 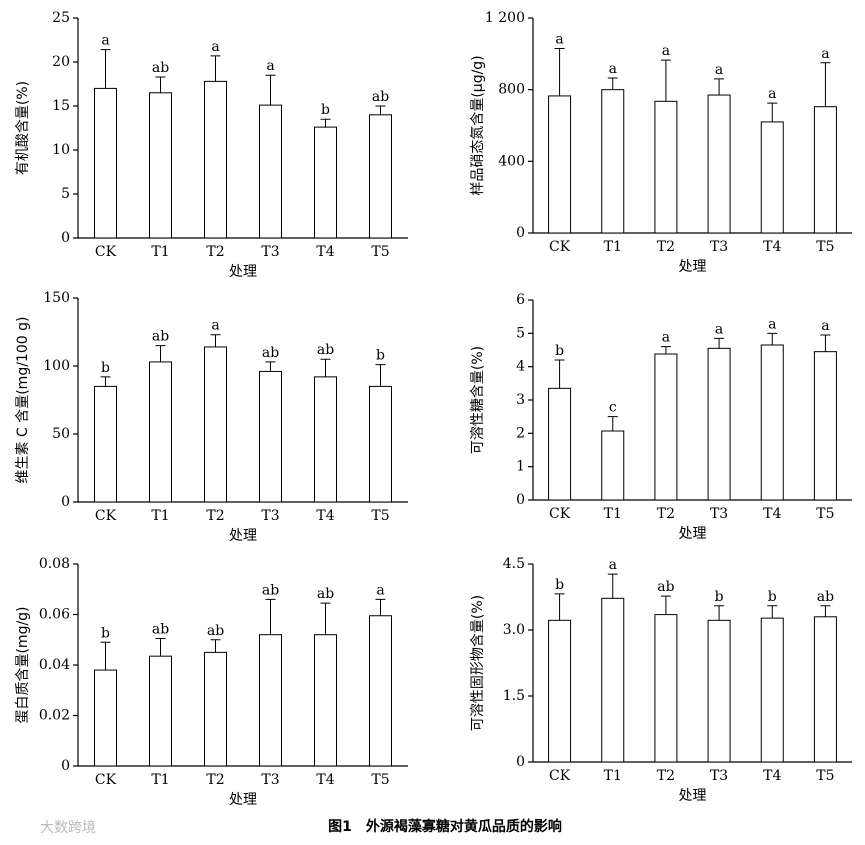 I want to click on y-tick-label: 6, so click(x=520, y=300).